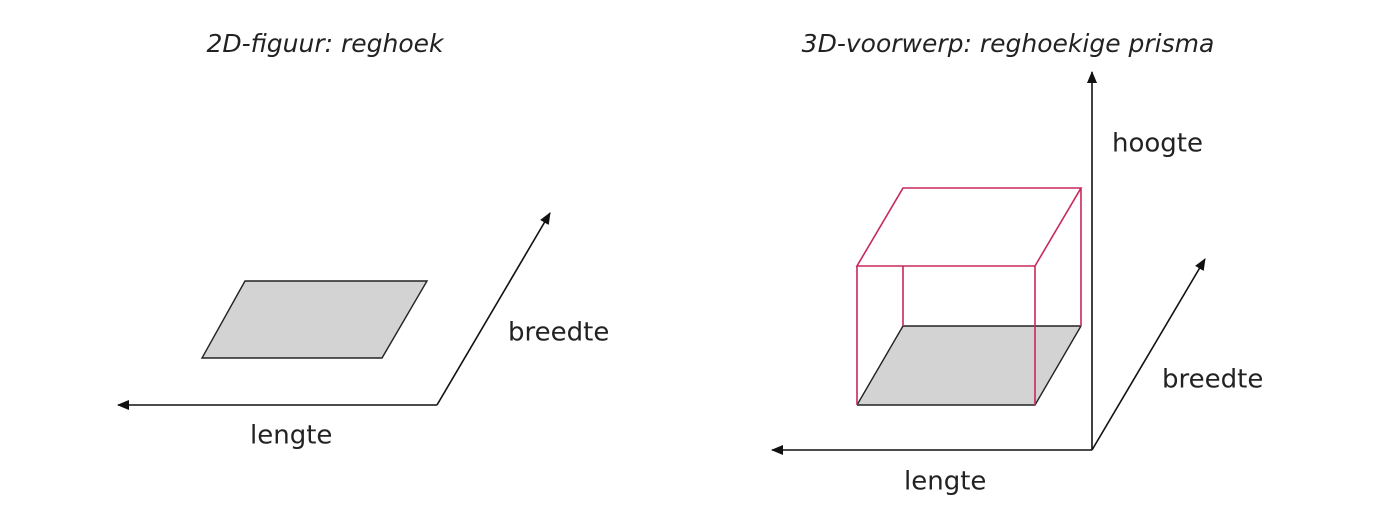 This screenshot has width=1398, height=520. I want to click on panel-title: 3D-voorwerp: reghoekige prisma, so click(1008, 43).